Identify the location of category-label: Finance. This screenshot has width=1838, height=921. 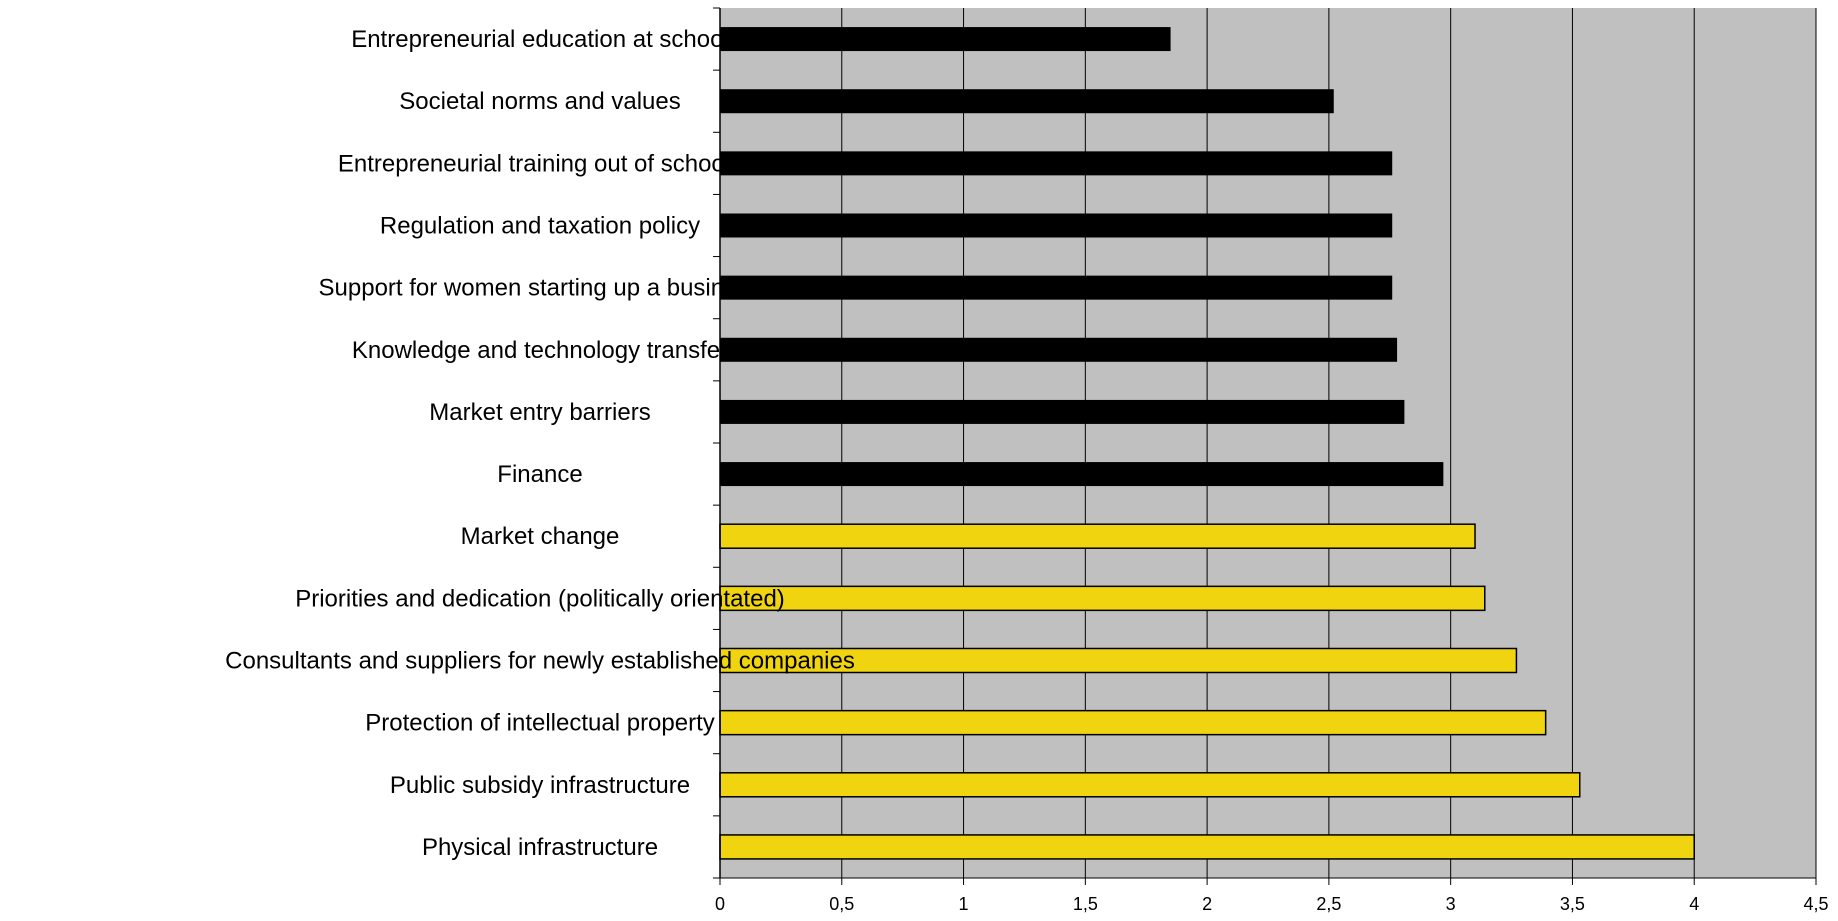
(539, 474).